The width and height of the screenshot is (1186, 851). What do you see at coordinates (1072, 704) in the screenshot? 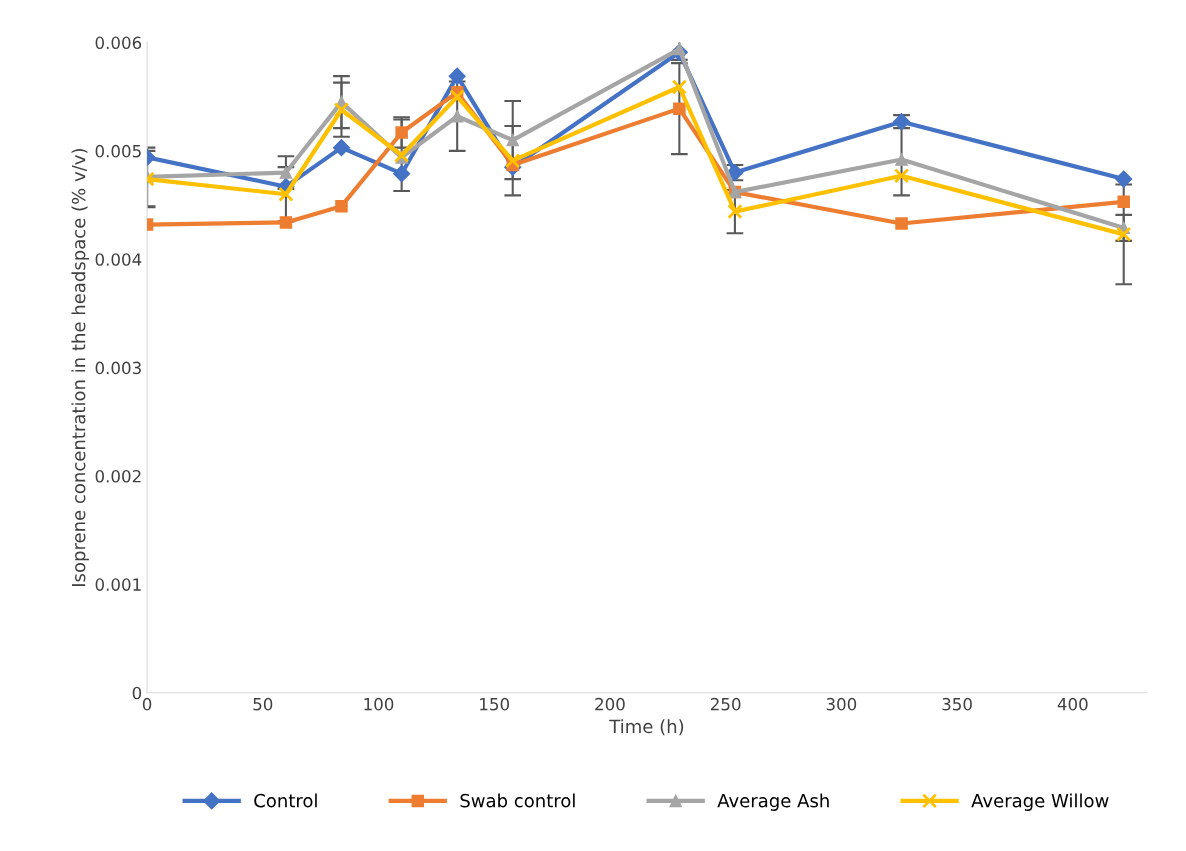
I see `x-tick-label: 400` at bounding box center [1072, 704].